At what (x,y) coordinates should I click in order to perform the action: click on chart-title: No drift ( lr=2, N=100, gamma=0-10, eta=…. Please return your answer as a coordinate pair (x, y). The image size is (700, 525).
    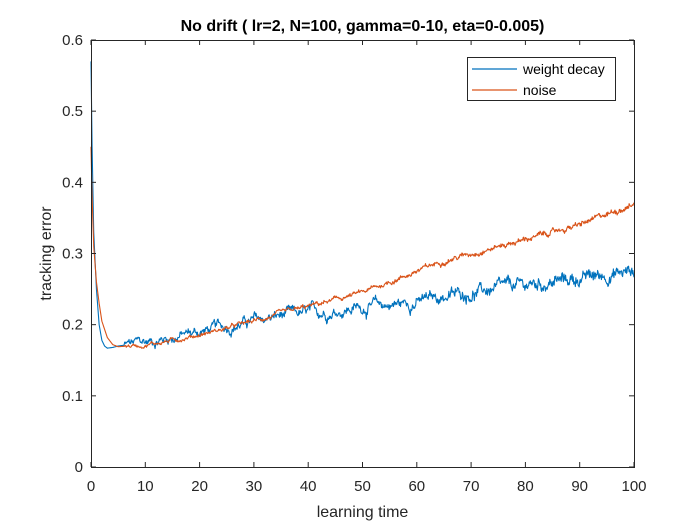
    Looking at the image, I should click on (363, 26).